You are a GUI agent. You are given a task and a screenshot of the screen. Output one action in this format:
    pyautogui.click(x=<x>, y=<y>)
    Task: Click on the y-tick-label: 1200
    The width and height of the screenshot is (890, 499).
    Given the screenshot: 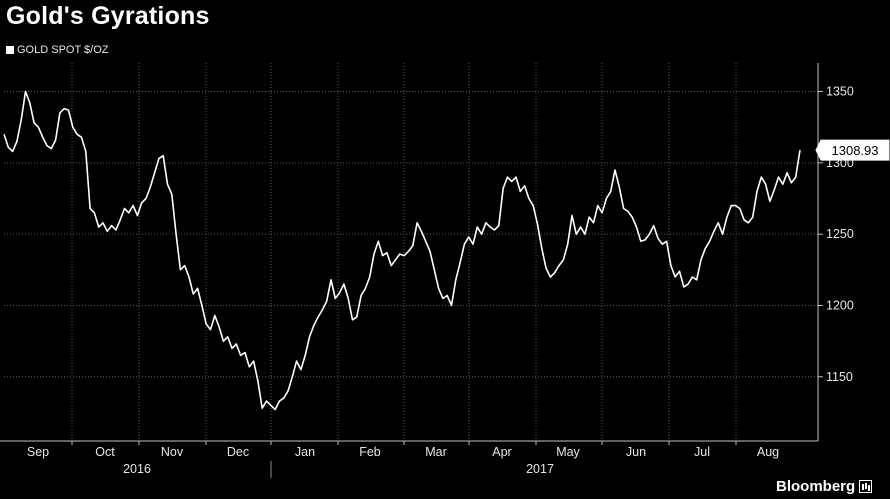 What is the action you would take?
    pyautogui.click(x=840, y=305)
    